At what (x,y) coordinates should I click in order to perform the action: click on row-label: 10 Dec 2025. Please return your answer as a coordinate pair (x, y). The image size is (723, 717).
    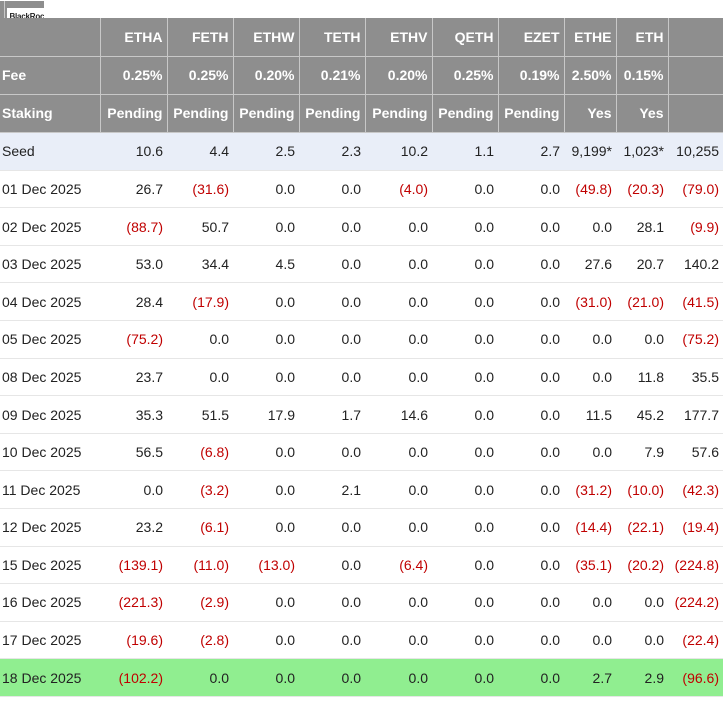
    Looking at the image, I should click on (50, 452).